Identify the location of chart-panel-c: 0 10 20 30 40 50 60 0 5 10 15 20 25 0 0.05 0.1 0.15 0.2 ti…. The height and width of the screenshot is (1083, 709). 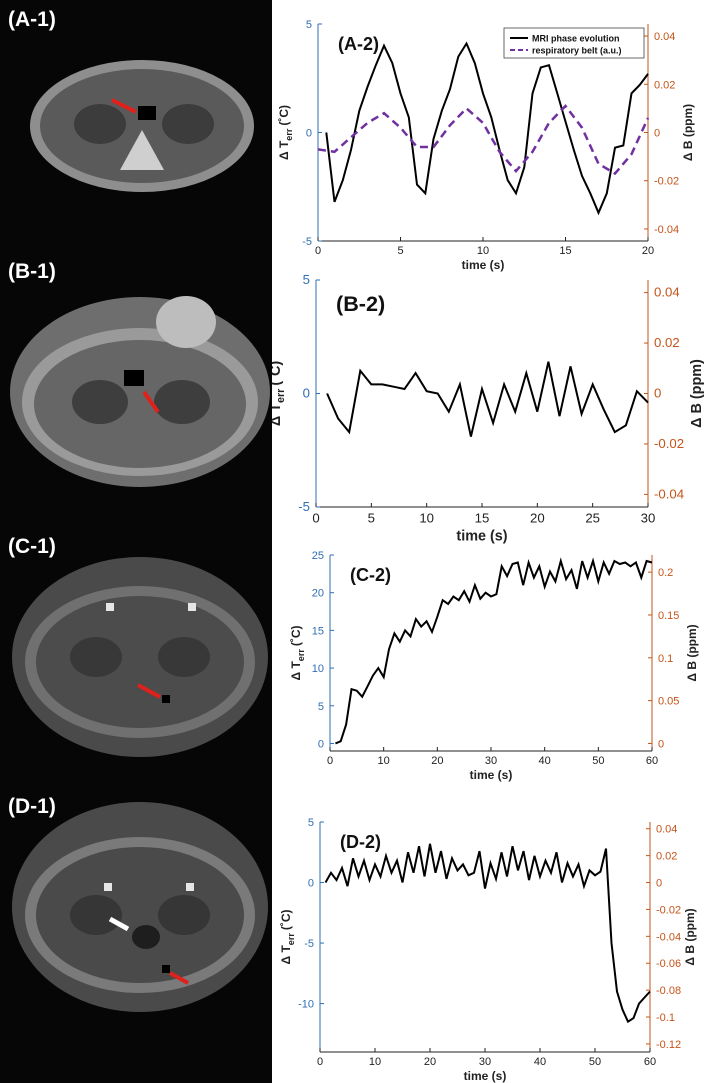
(490, 674).